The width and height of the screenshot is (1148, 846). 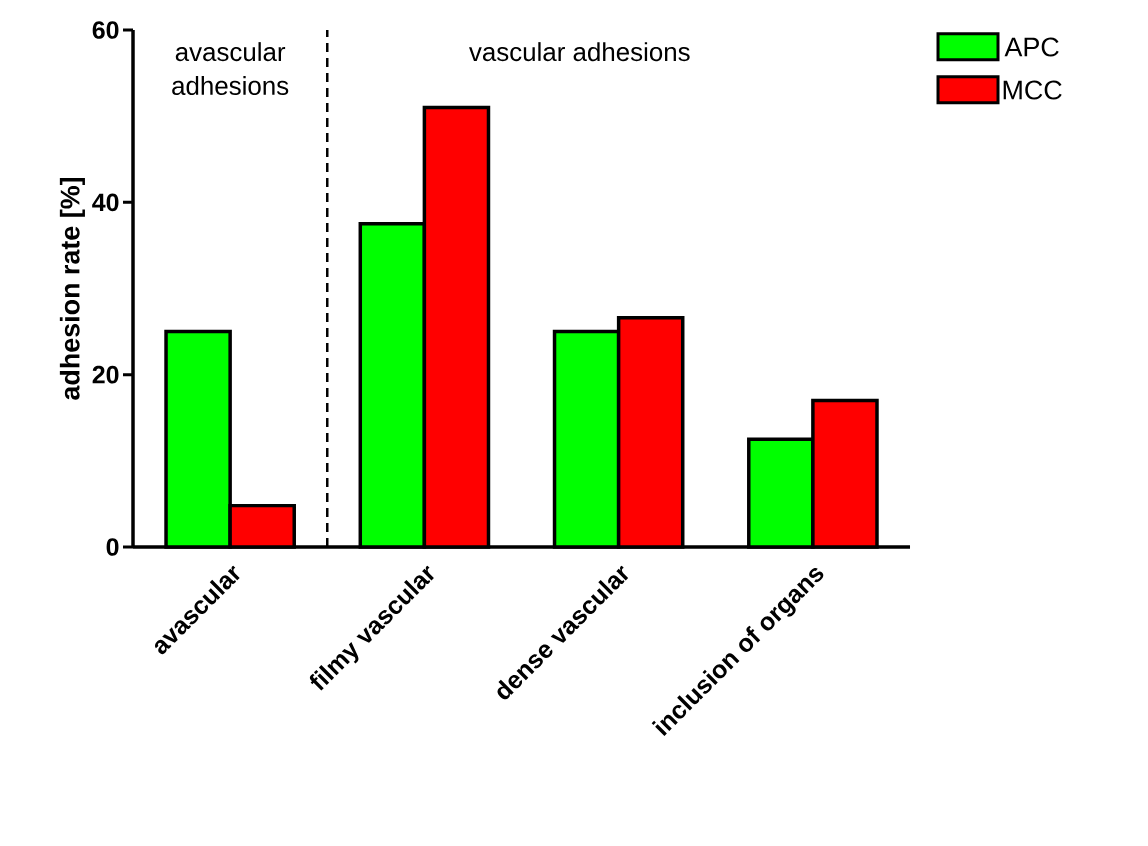 I want to click on y-tick-label: 20, so click(x=105, y=374).